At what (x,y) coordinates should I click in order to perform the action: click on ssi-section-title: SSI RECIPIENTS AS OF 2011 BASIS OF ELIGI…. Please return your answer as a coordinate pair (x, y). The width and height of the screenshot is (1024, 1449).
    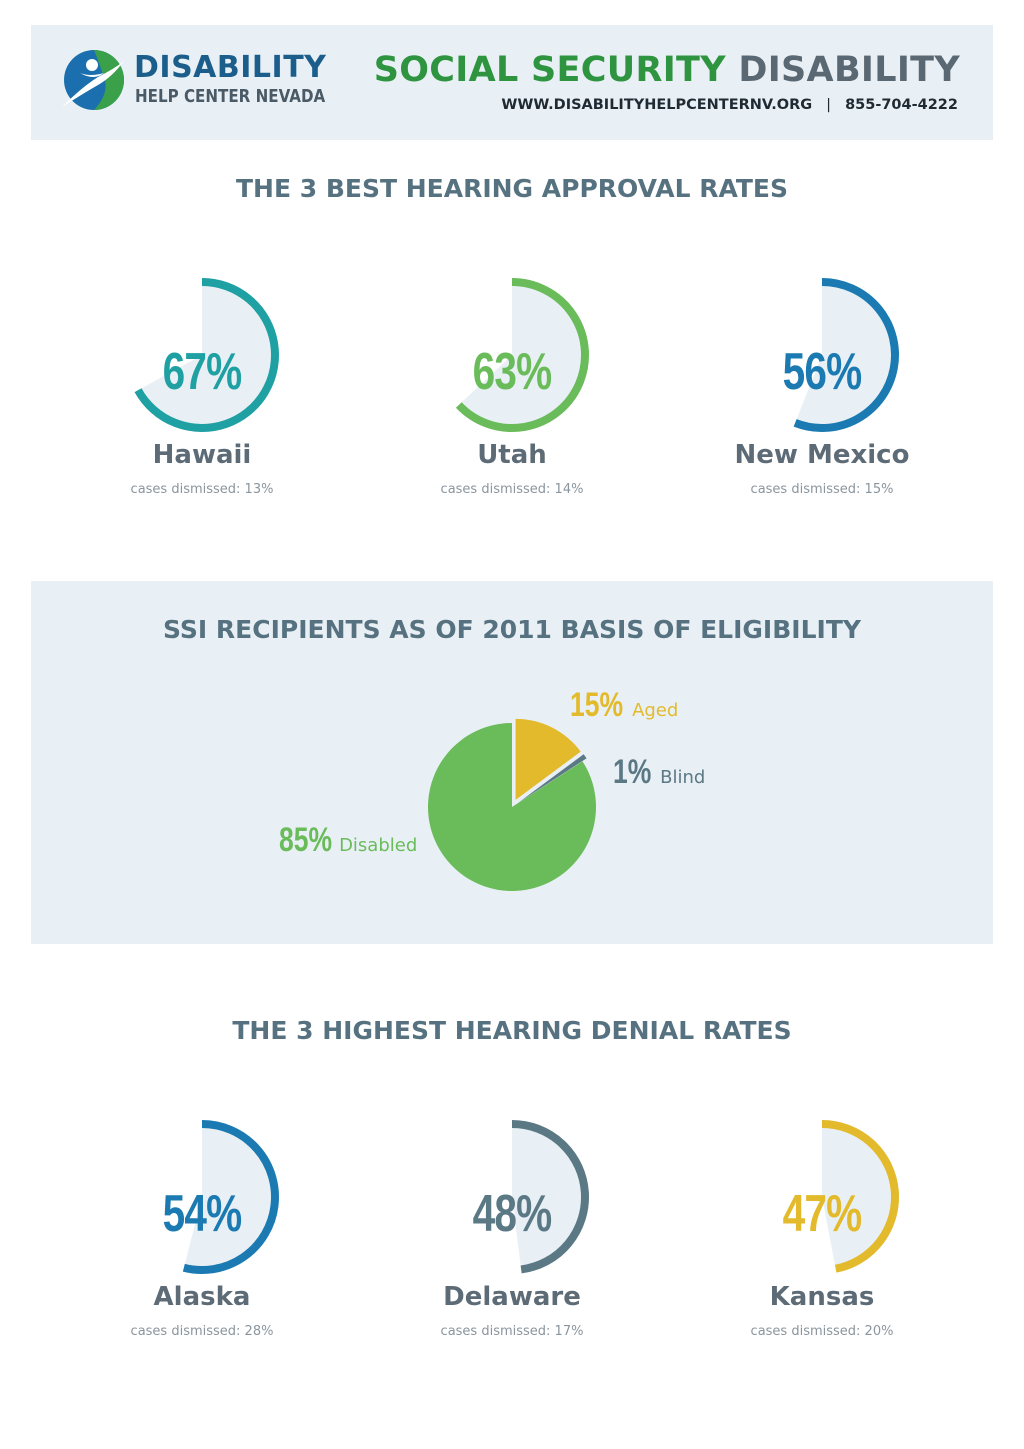
    Looking at the image, I should click on (512, 629).